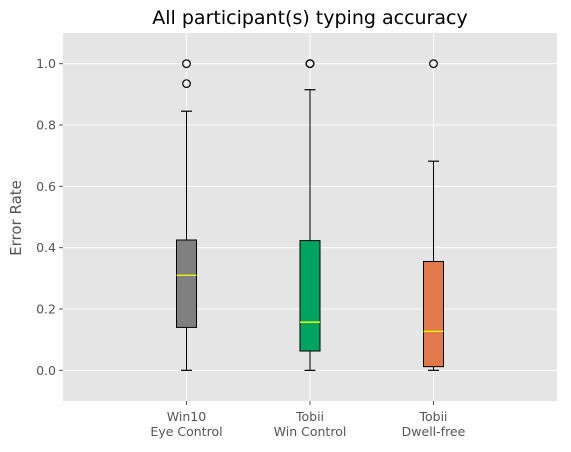 The image size is (571, 452). What do you see at coordinates (434, 431) in the screenshot?
I see `x-tick-label: Dwell-free` at bounding box center [434, 431].